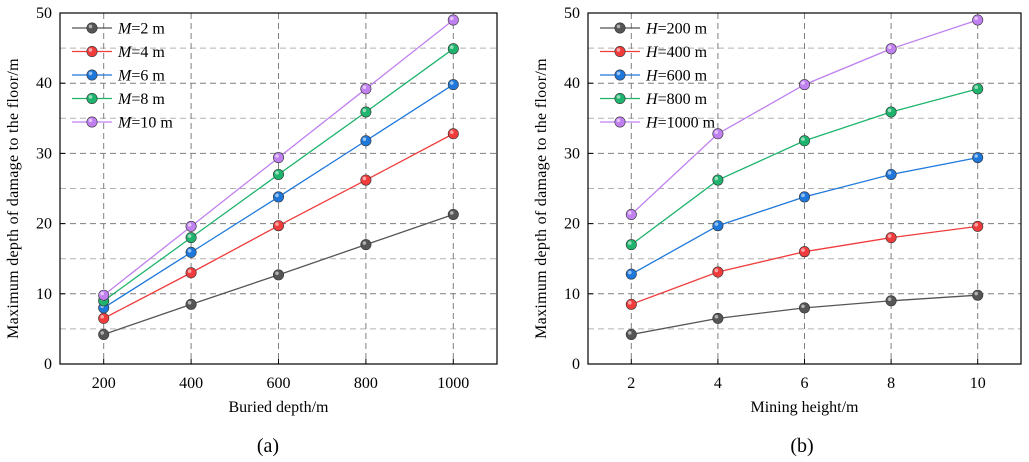 The height and width of the screenshot is (462, 1029). Describe the element at coordinates (366, 383) in the screenshot. I see `x-tick-label: 800` at that location.